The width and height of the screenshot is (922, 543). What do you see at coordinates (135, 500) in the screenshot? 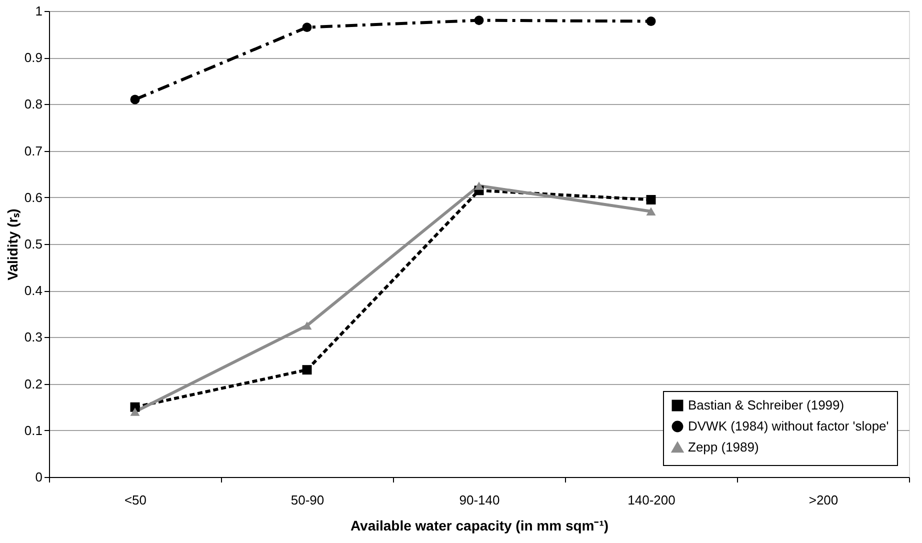
I see `x-tick-label: <50` at bounding box center [135, 500].